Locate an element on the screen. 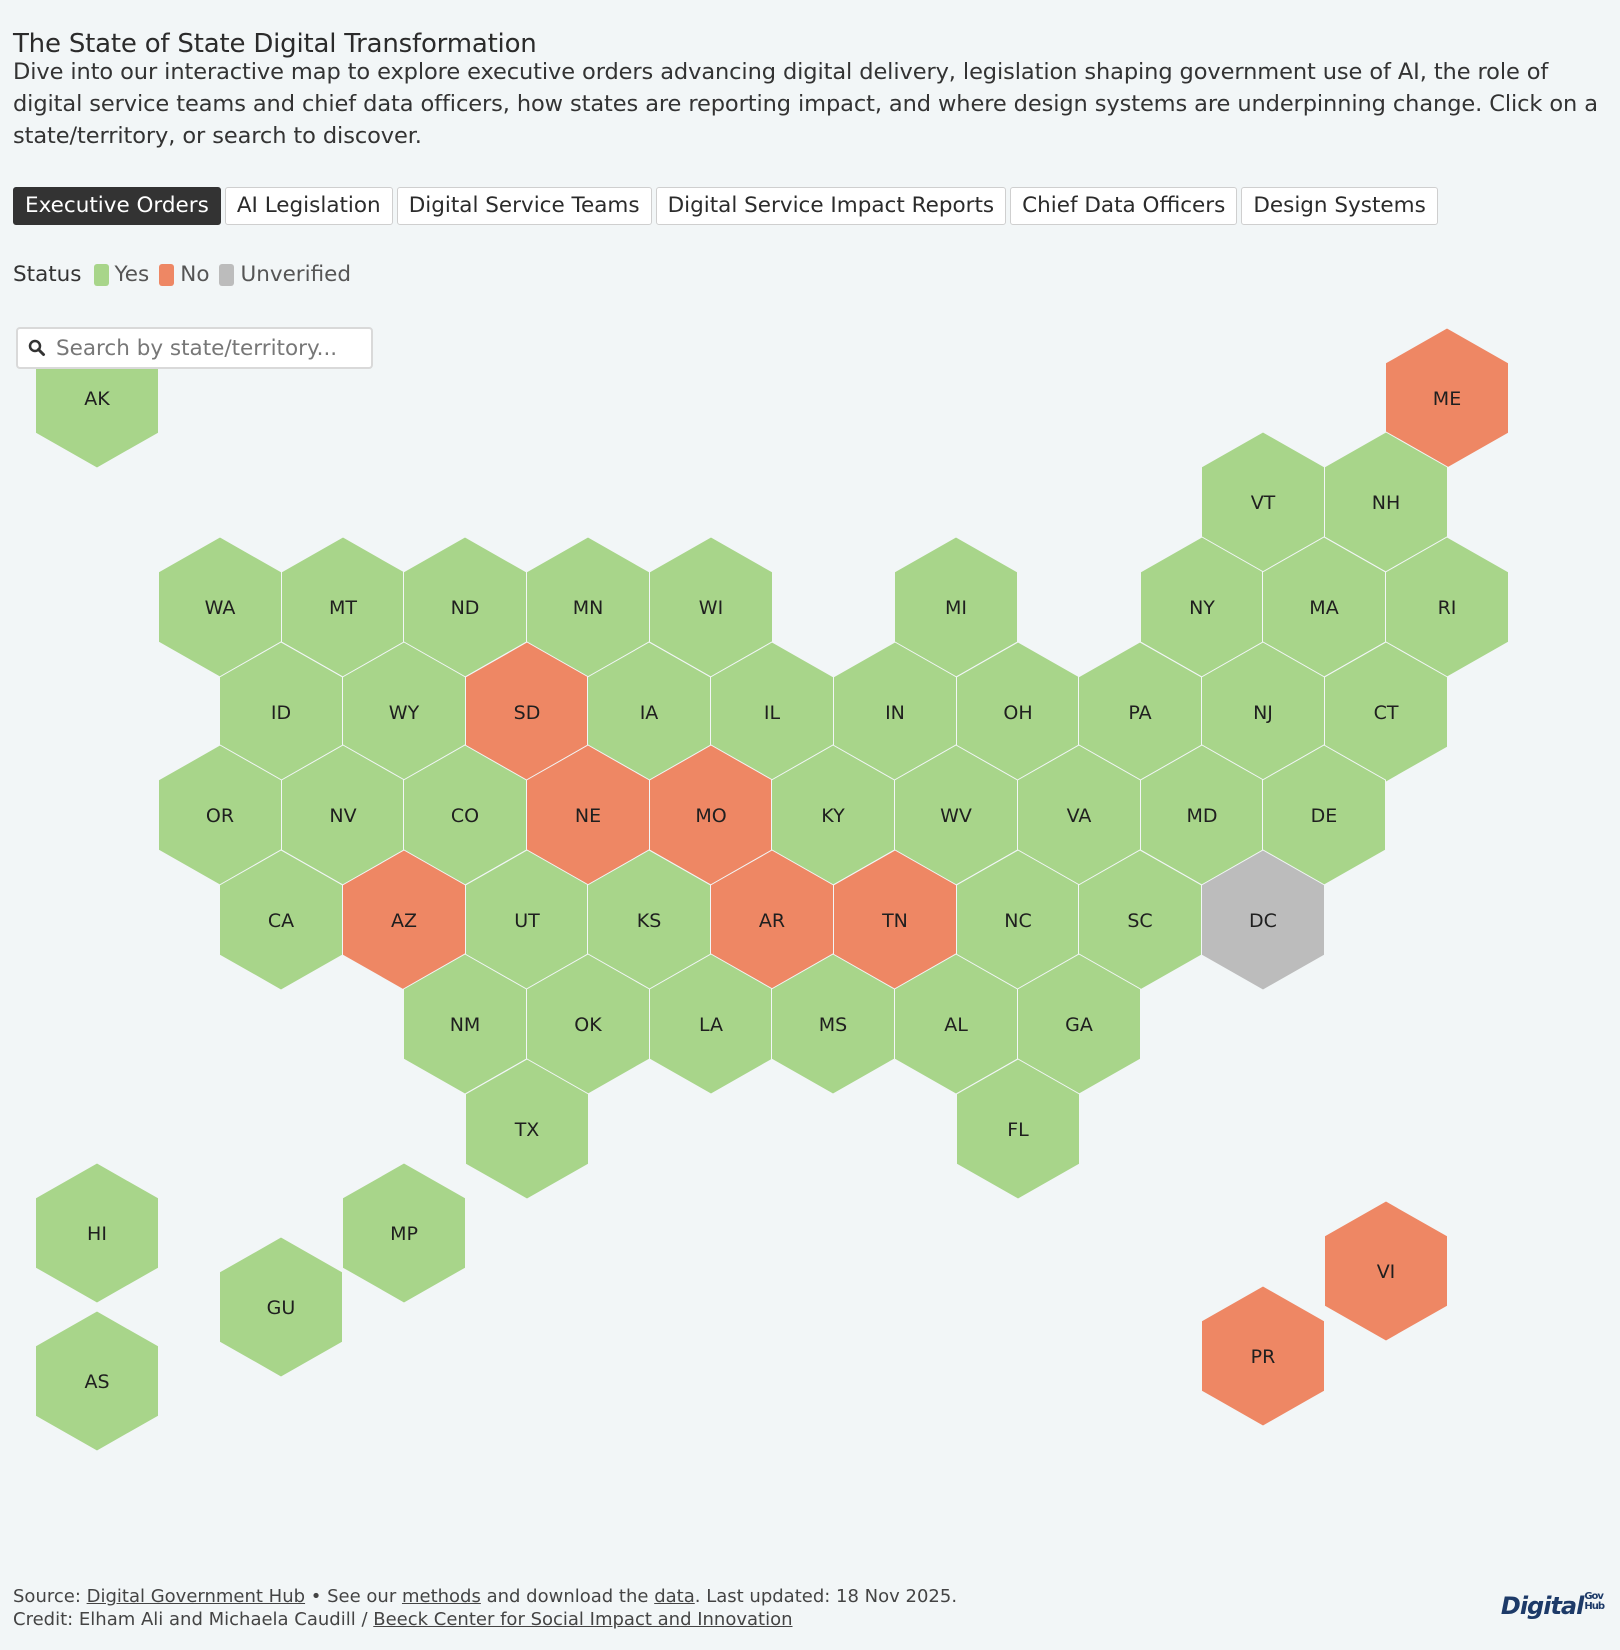 The width and height of the screenshot is (1620, 1650). source-link: Digital Government Hub is located at coordinates (196, 1596).